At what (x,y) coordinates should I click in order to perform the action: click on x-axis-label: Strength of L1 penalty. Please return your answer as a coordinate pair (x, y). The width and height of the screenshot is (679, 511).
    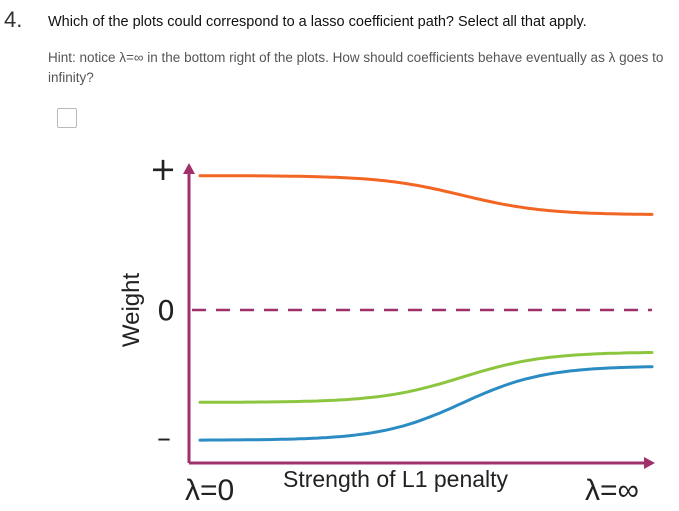
    Looking at the image, I should click on (396, 479).